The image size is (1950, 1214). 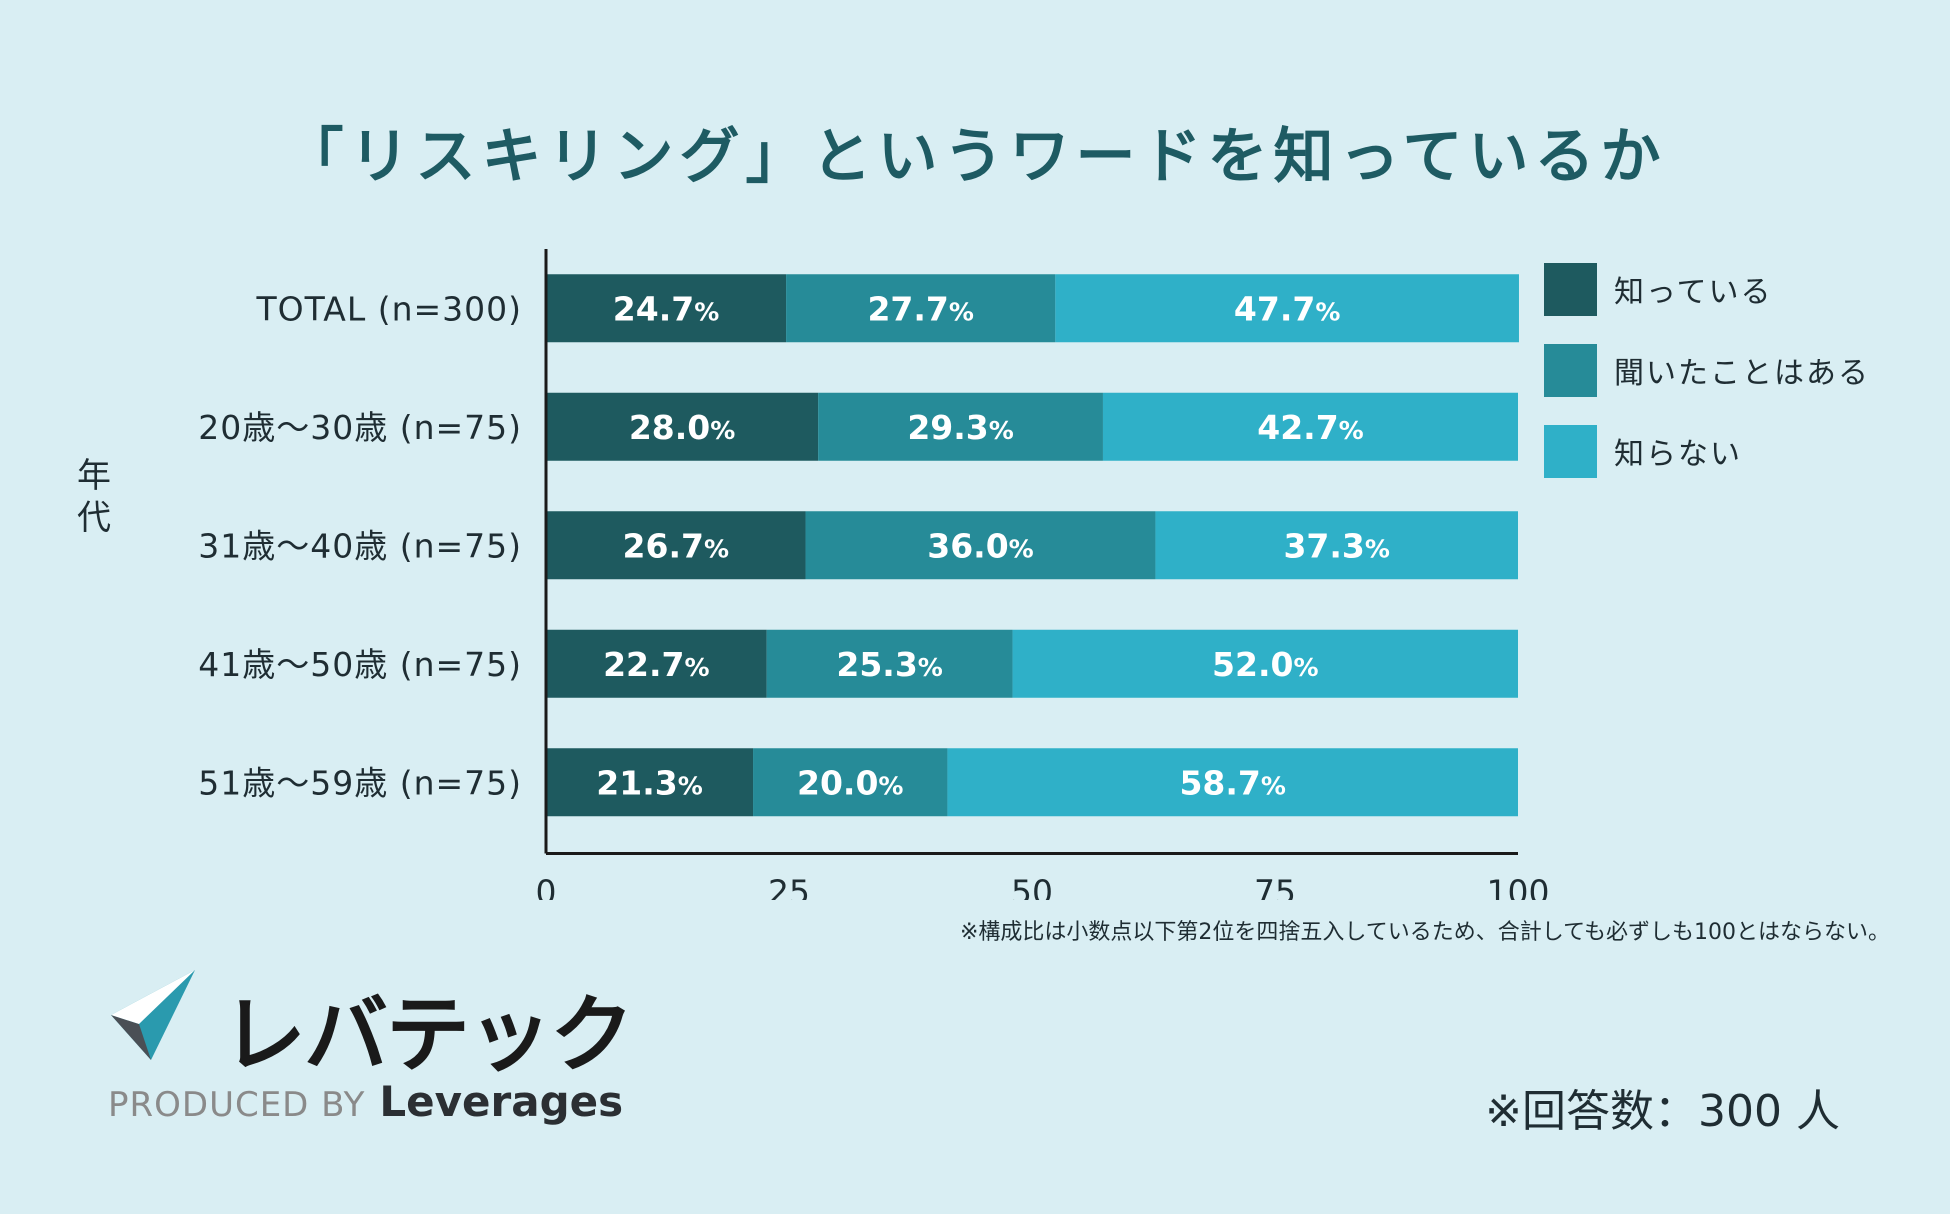 What do you see at coordinates (789, 887) in the screenshot?
I see `x-tick-label: 25` at bounding box center [789, 887].